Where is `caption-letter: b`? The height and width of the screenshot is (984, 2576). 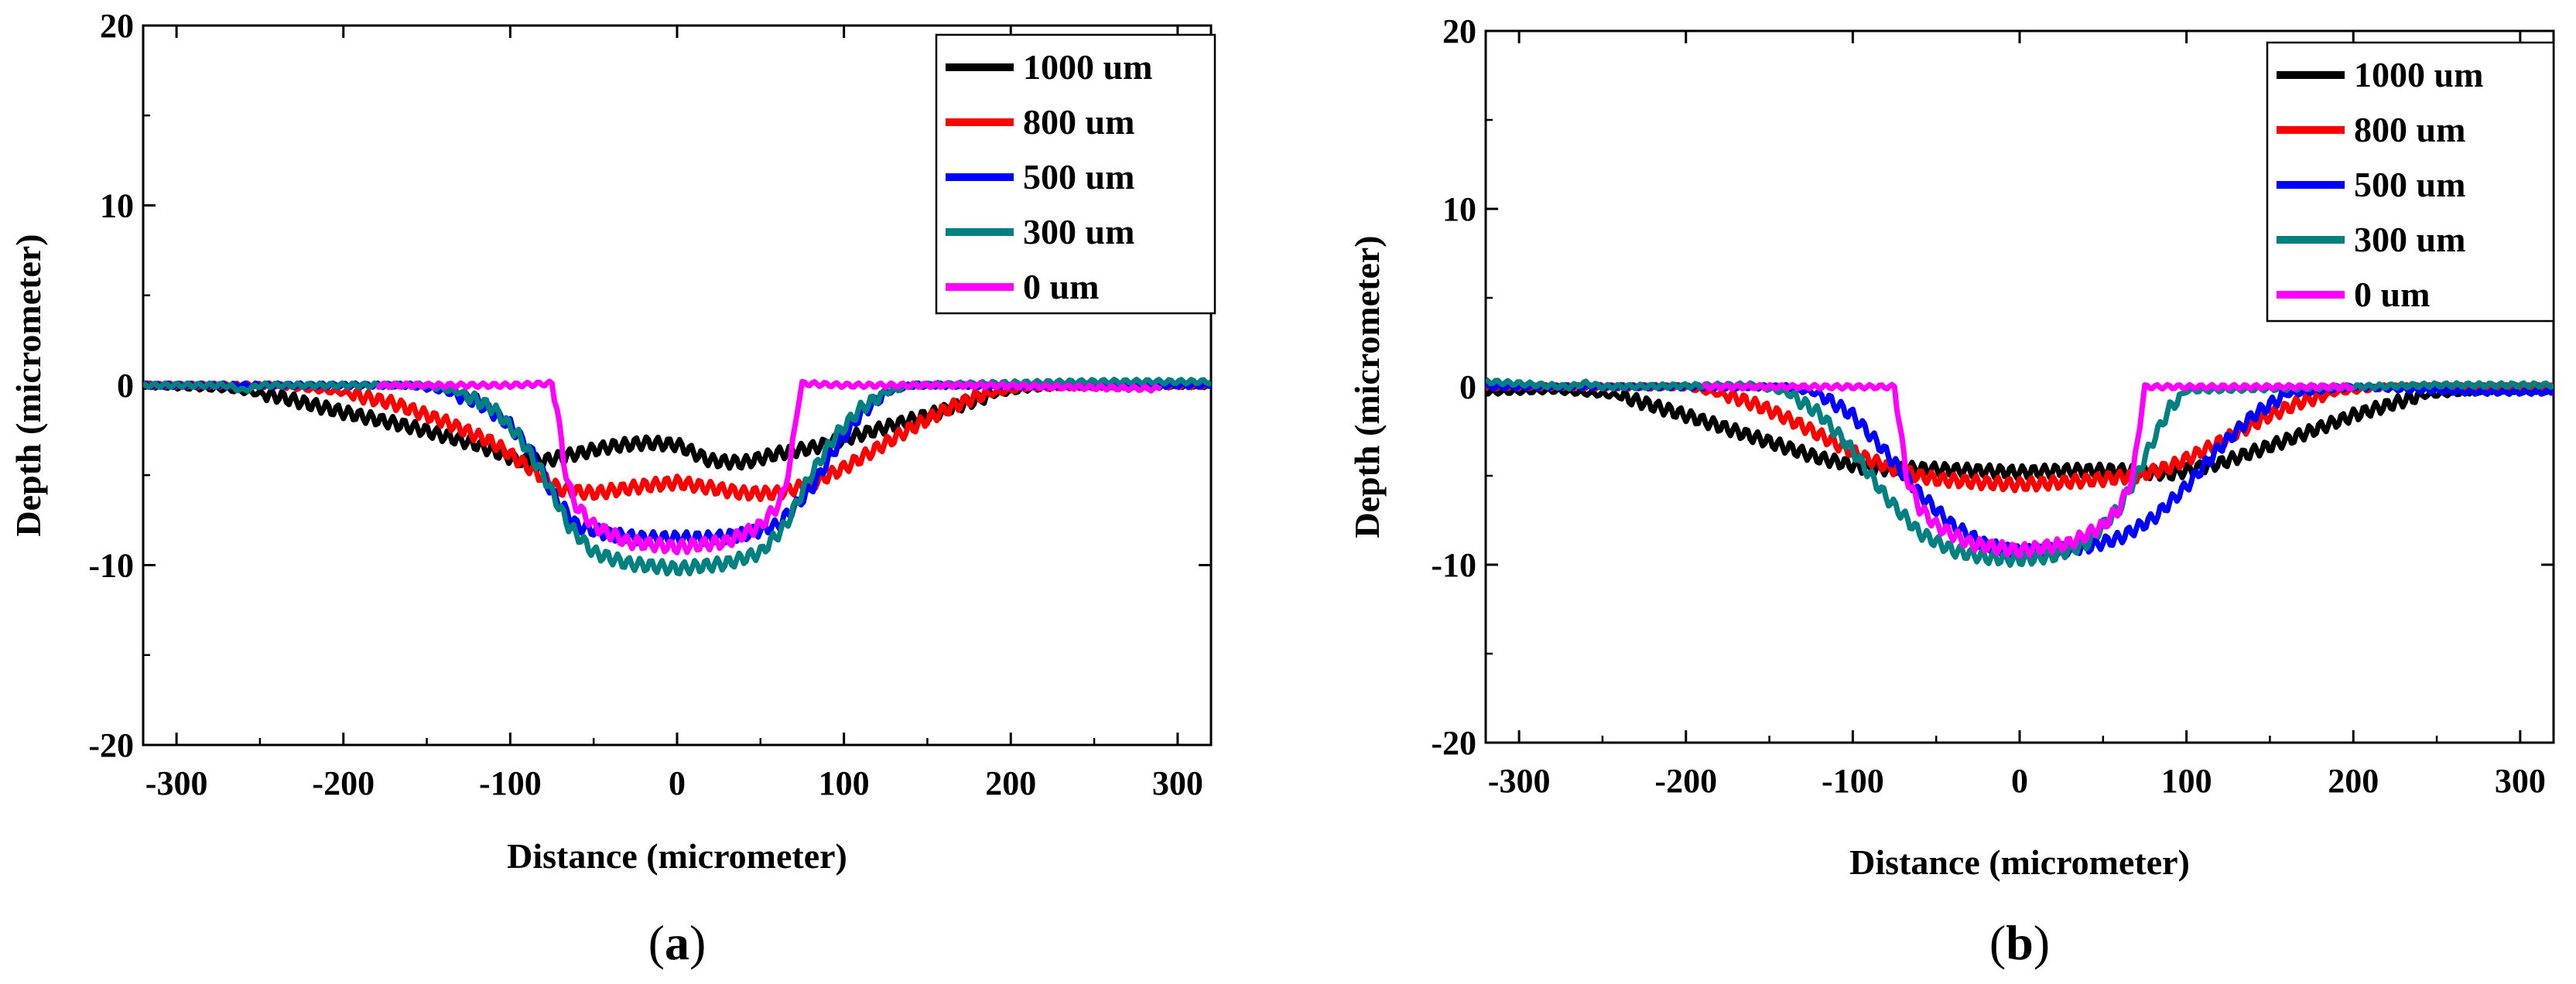 caption-letter: b is located at coordinates (2020, 943).